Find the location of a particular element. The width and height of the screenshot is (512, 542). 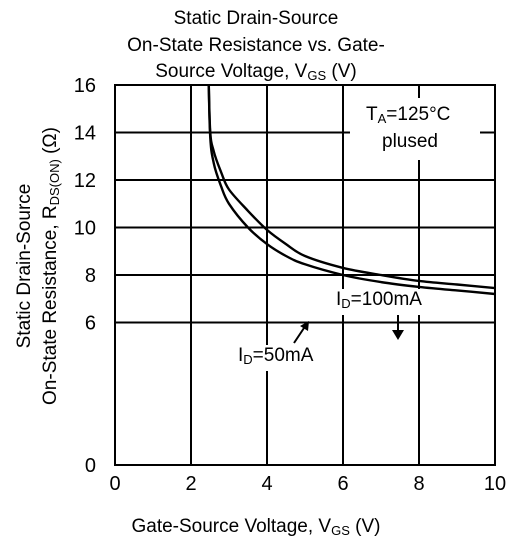

ylabel-sub: DS(ON) is located at coordinates (54, 182).